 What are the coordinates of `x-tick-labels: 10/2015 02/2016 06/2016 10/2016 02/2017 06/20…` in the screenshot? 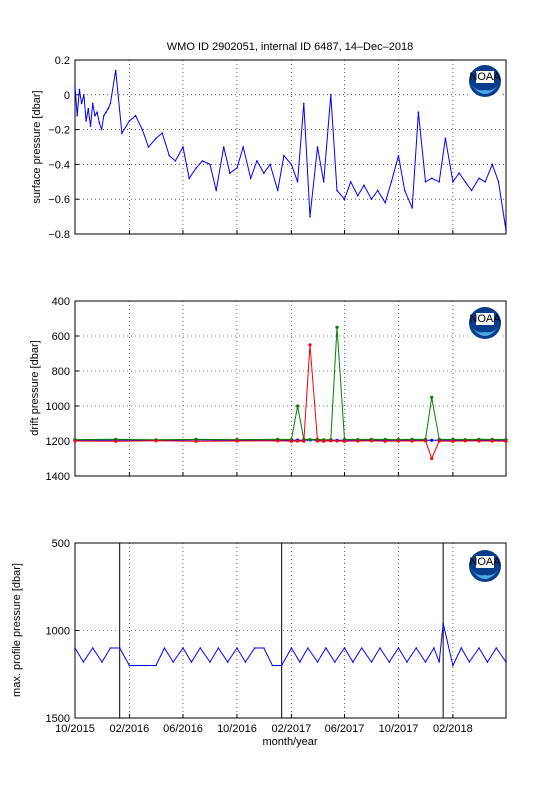 It's located at (264, 729).